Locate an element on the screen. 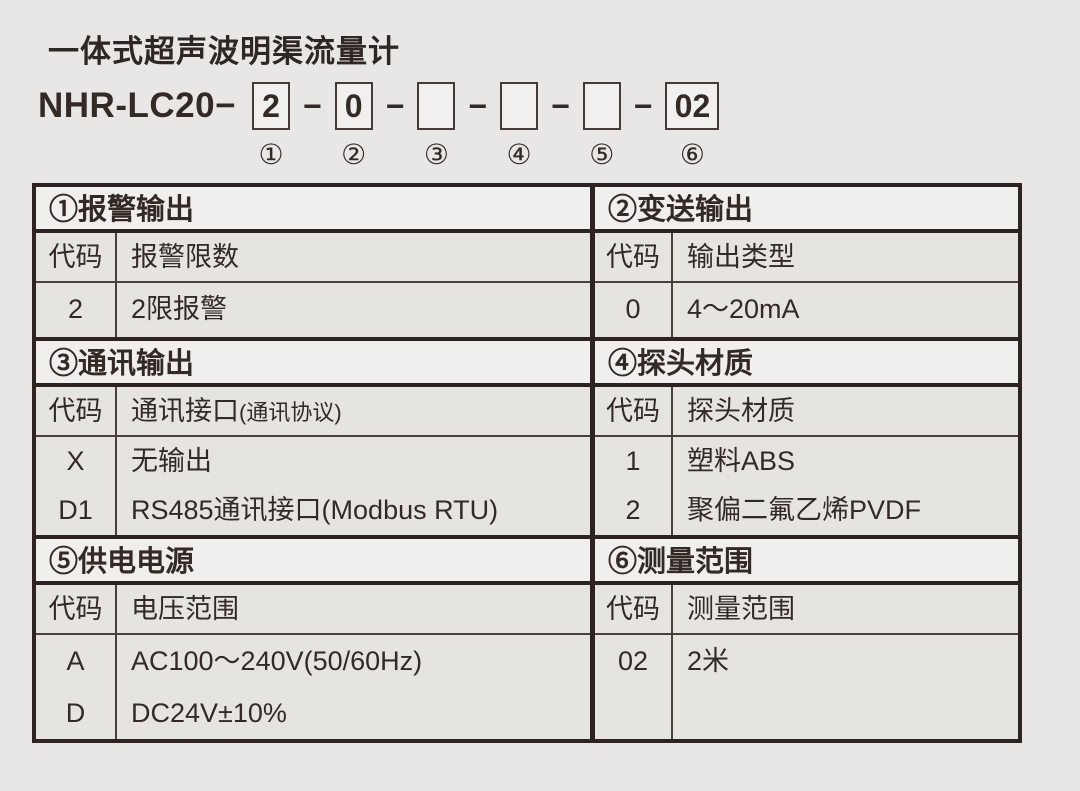  circle-number-2: ② is located at coordinates (354, 154).